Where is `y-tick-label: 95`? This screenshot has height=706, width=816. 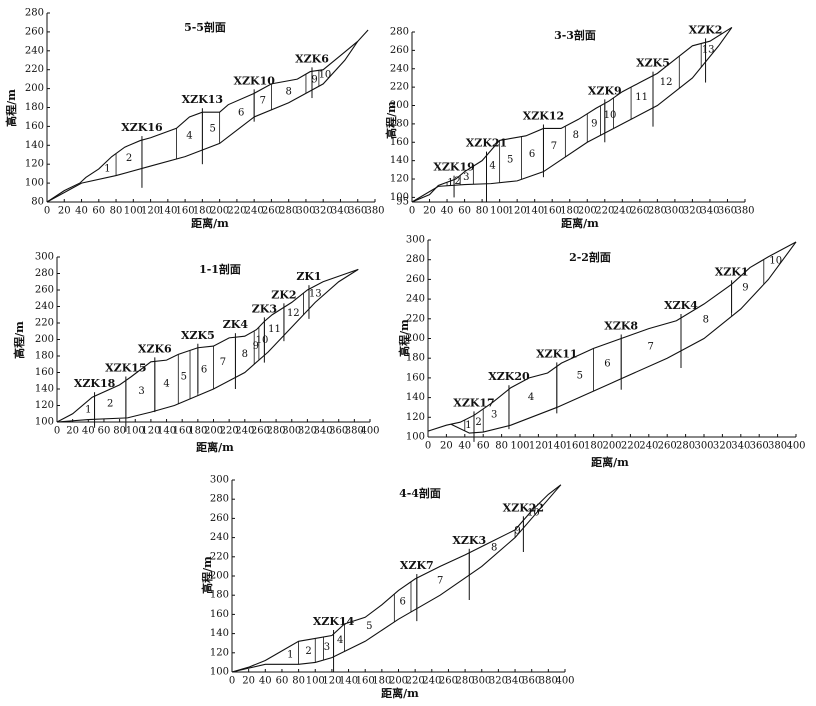 y-tick-label: 95 is located at coordinates (402, 202).